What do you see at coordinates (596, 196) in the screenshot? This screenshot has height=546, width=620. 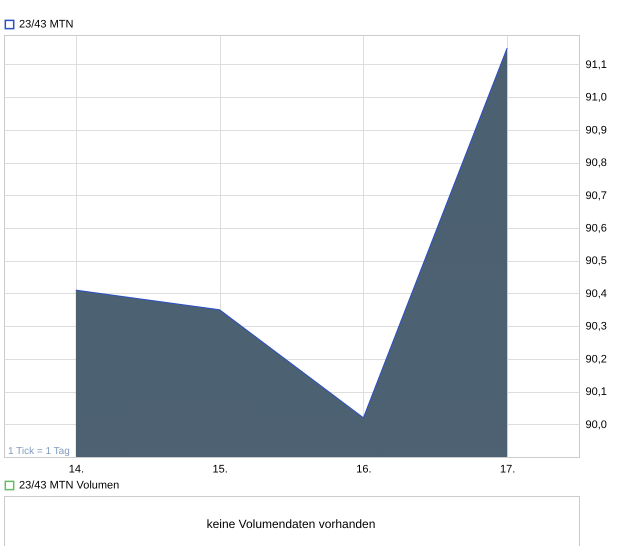 I see `y-tick-label: 90,7` at bounding box center [596, 196].